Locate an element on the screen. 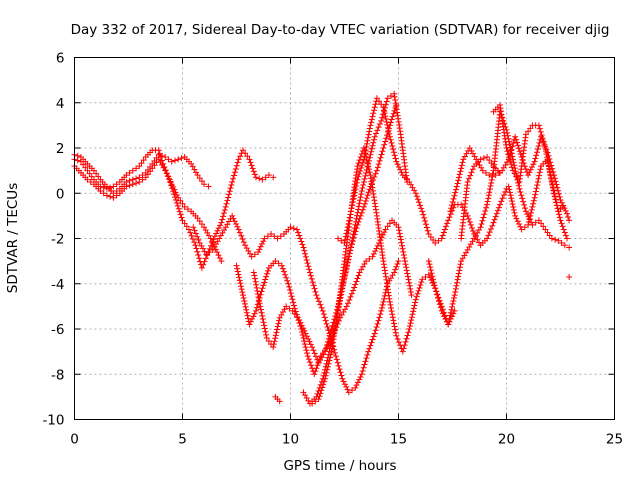 The height and width of the screenshot is (480, 640). x-tick-label: 0 is located at coordinates (74, 440).